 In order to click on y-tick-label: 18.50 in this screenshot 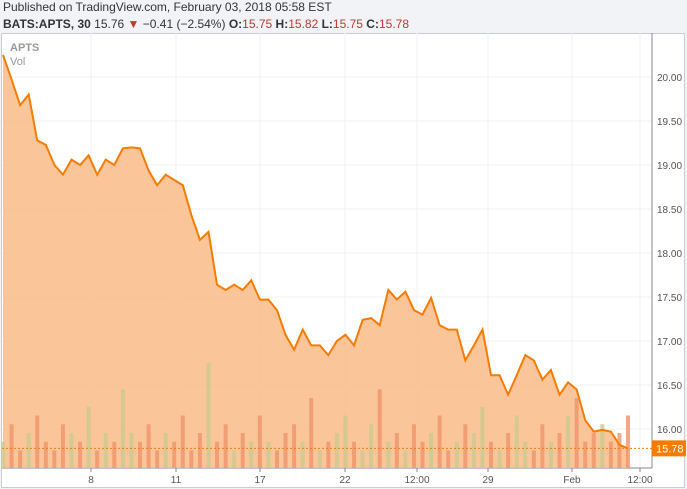, I will do `click(669, 210)`.